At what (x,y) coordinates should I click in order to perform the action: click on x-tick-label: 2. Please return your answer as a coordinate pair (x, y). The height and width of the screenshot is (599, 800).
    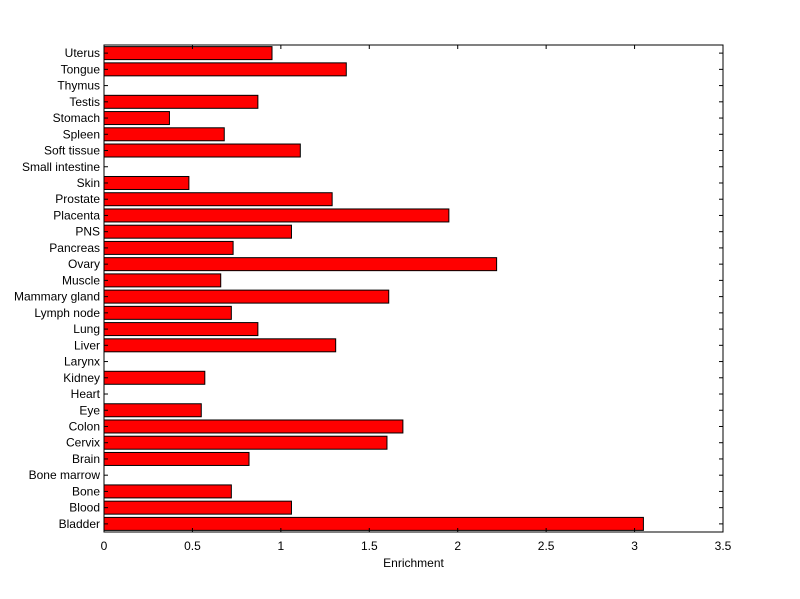
    Looking at the image, I should click on (457, 546).